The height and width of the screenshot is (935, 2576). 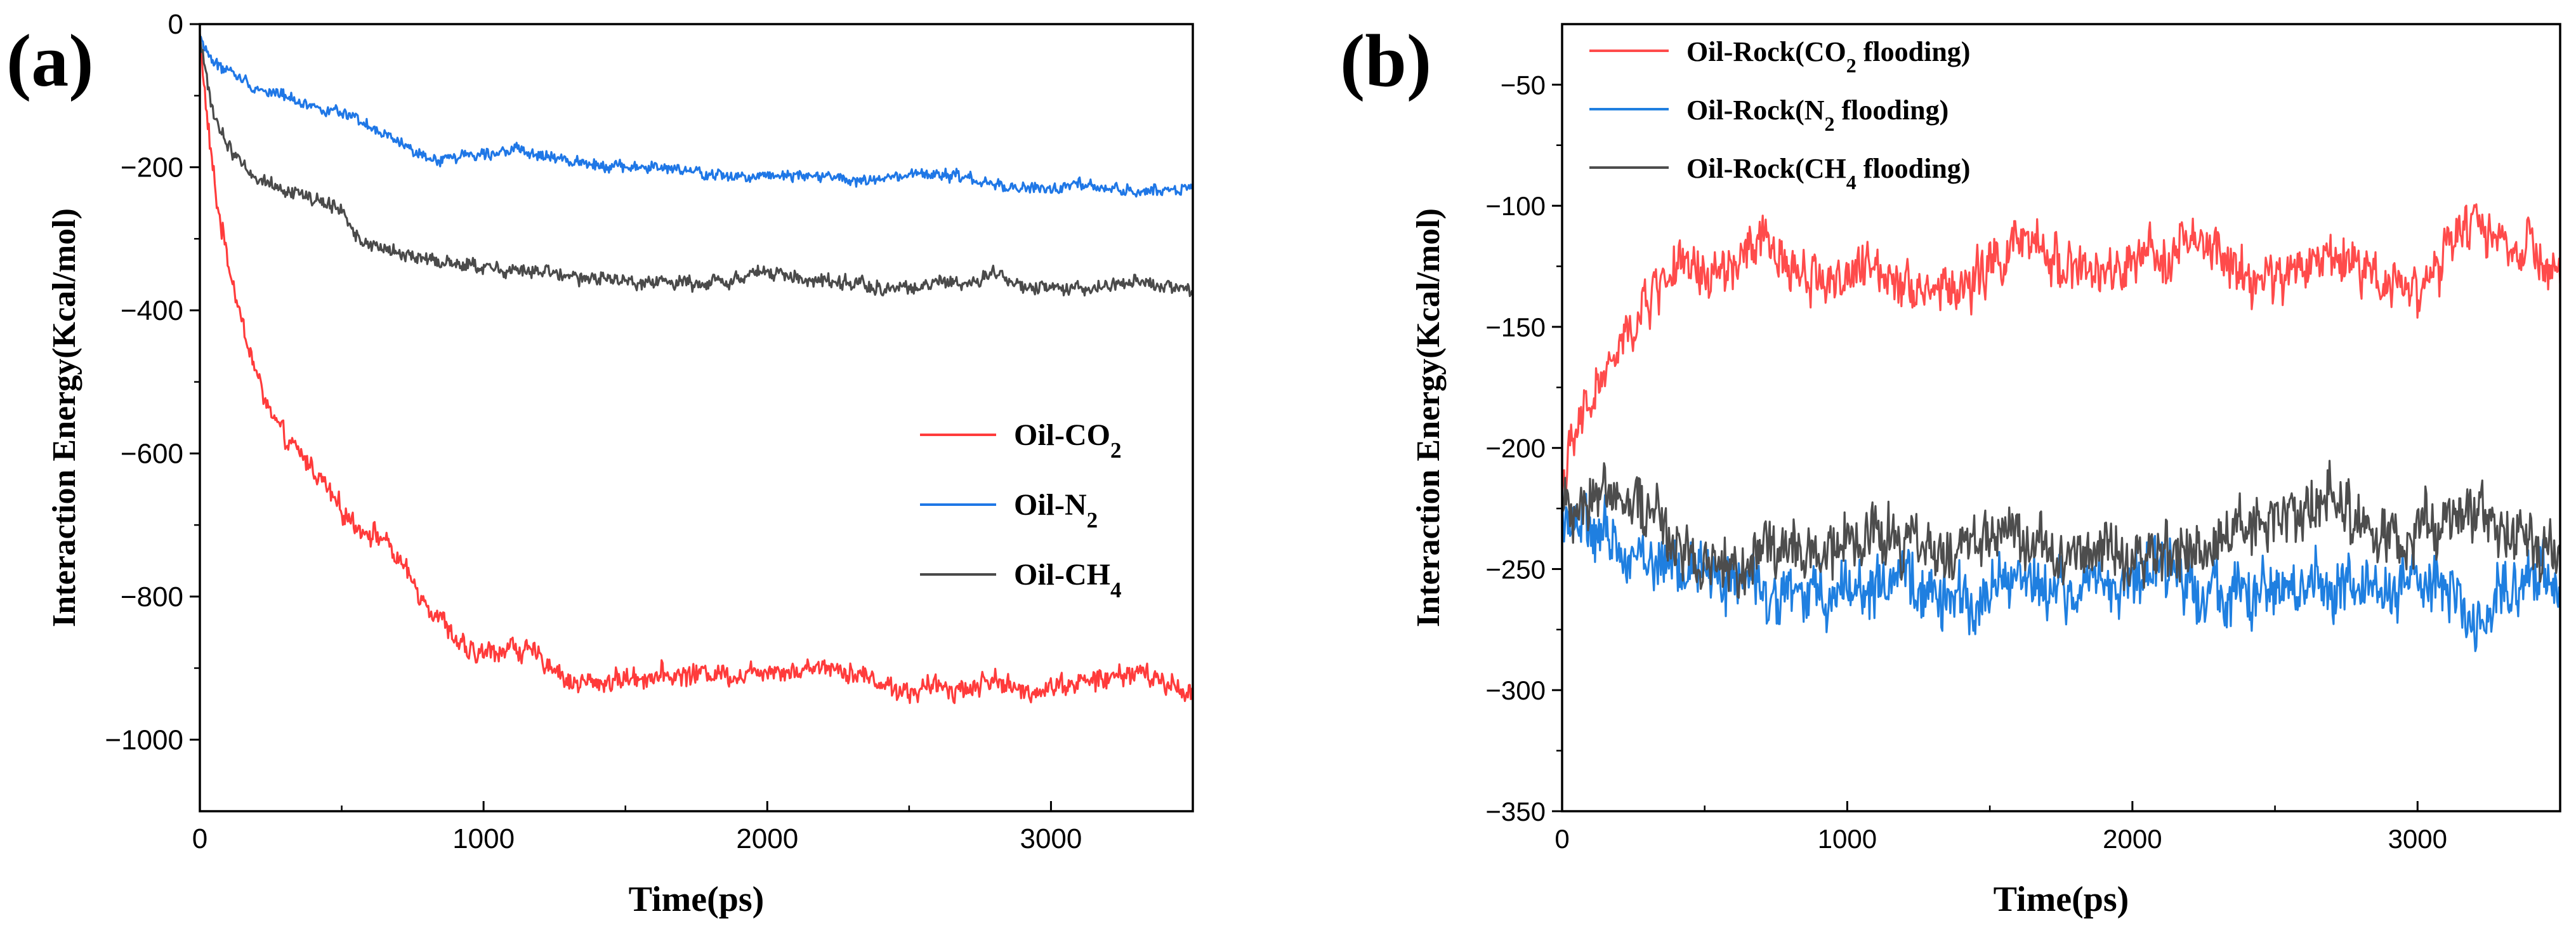 What do you see at coordinates (1068, 441) in the screenshot?
I see `legend-label: Oil-CO2` at bounding box center [1068, 441].